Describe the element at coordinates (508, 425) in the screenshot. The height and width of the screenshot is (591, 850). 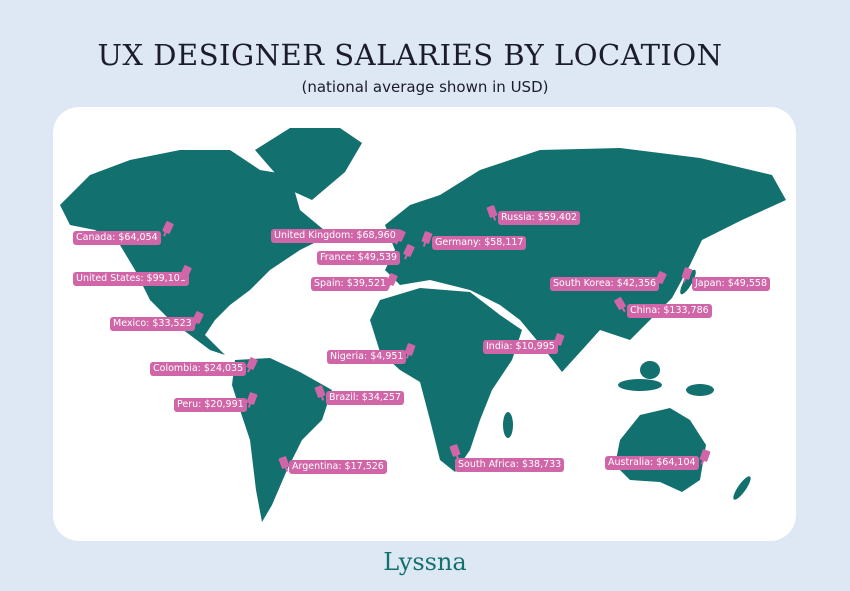
I see `madagascar` at that location.